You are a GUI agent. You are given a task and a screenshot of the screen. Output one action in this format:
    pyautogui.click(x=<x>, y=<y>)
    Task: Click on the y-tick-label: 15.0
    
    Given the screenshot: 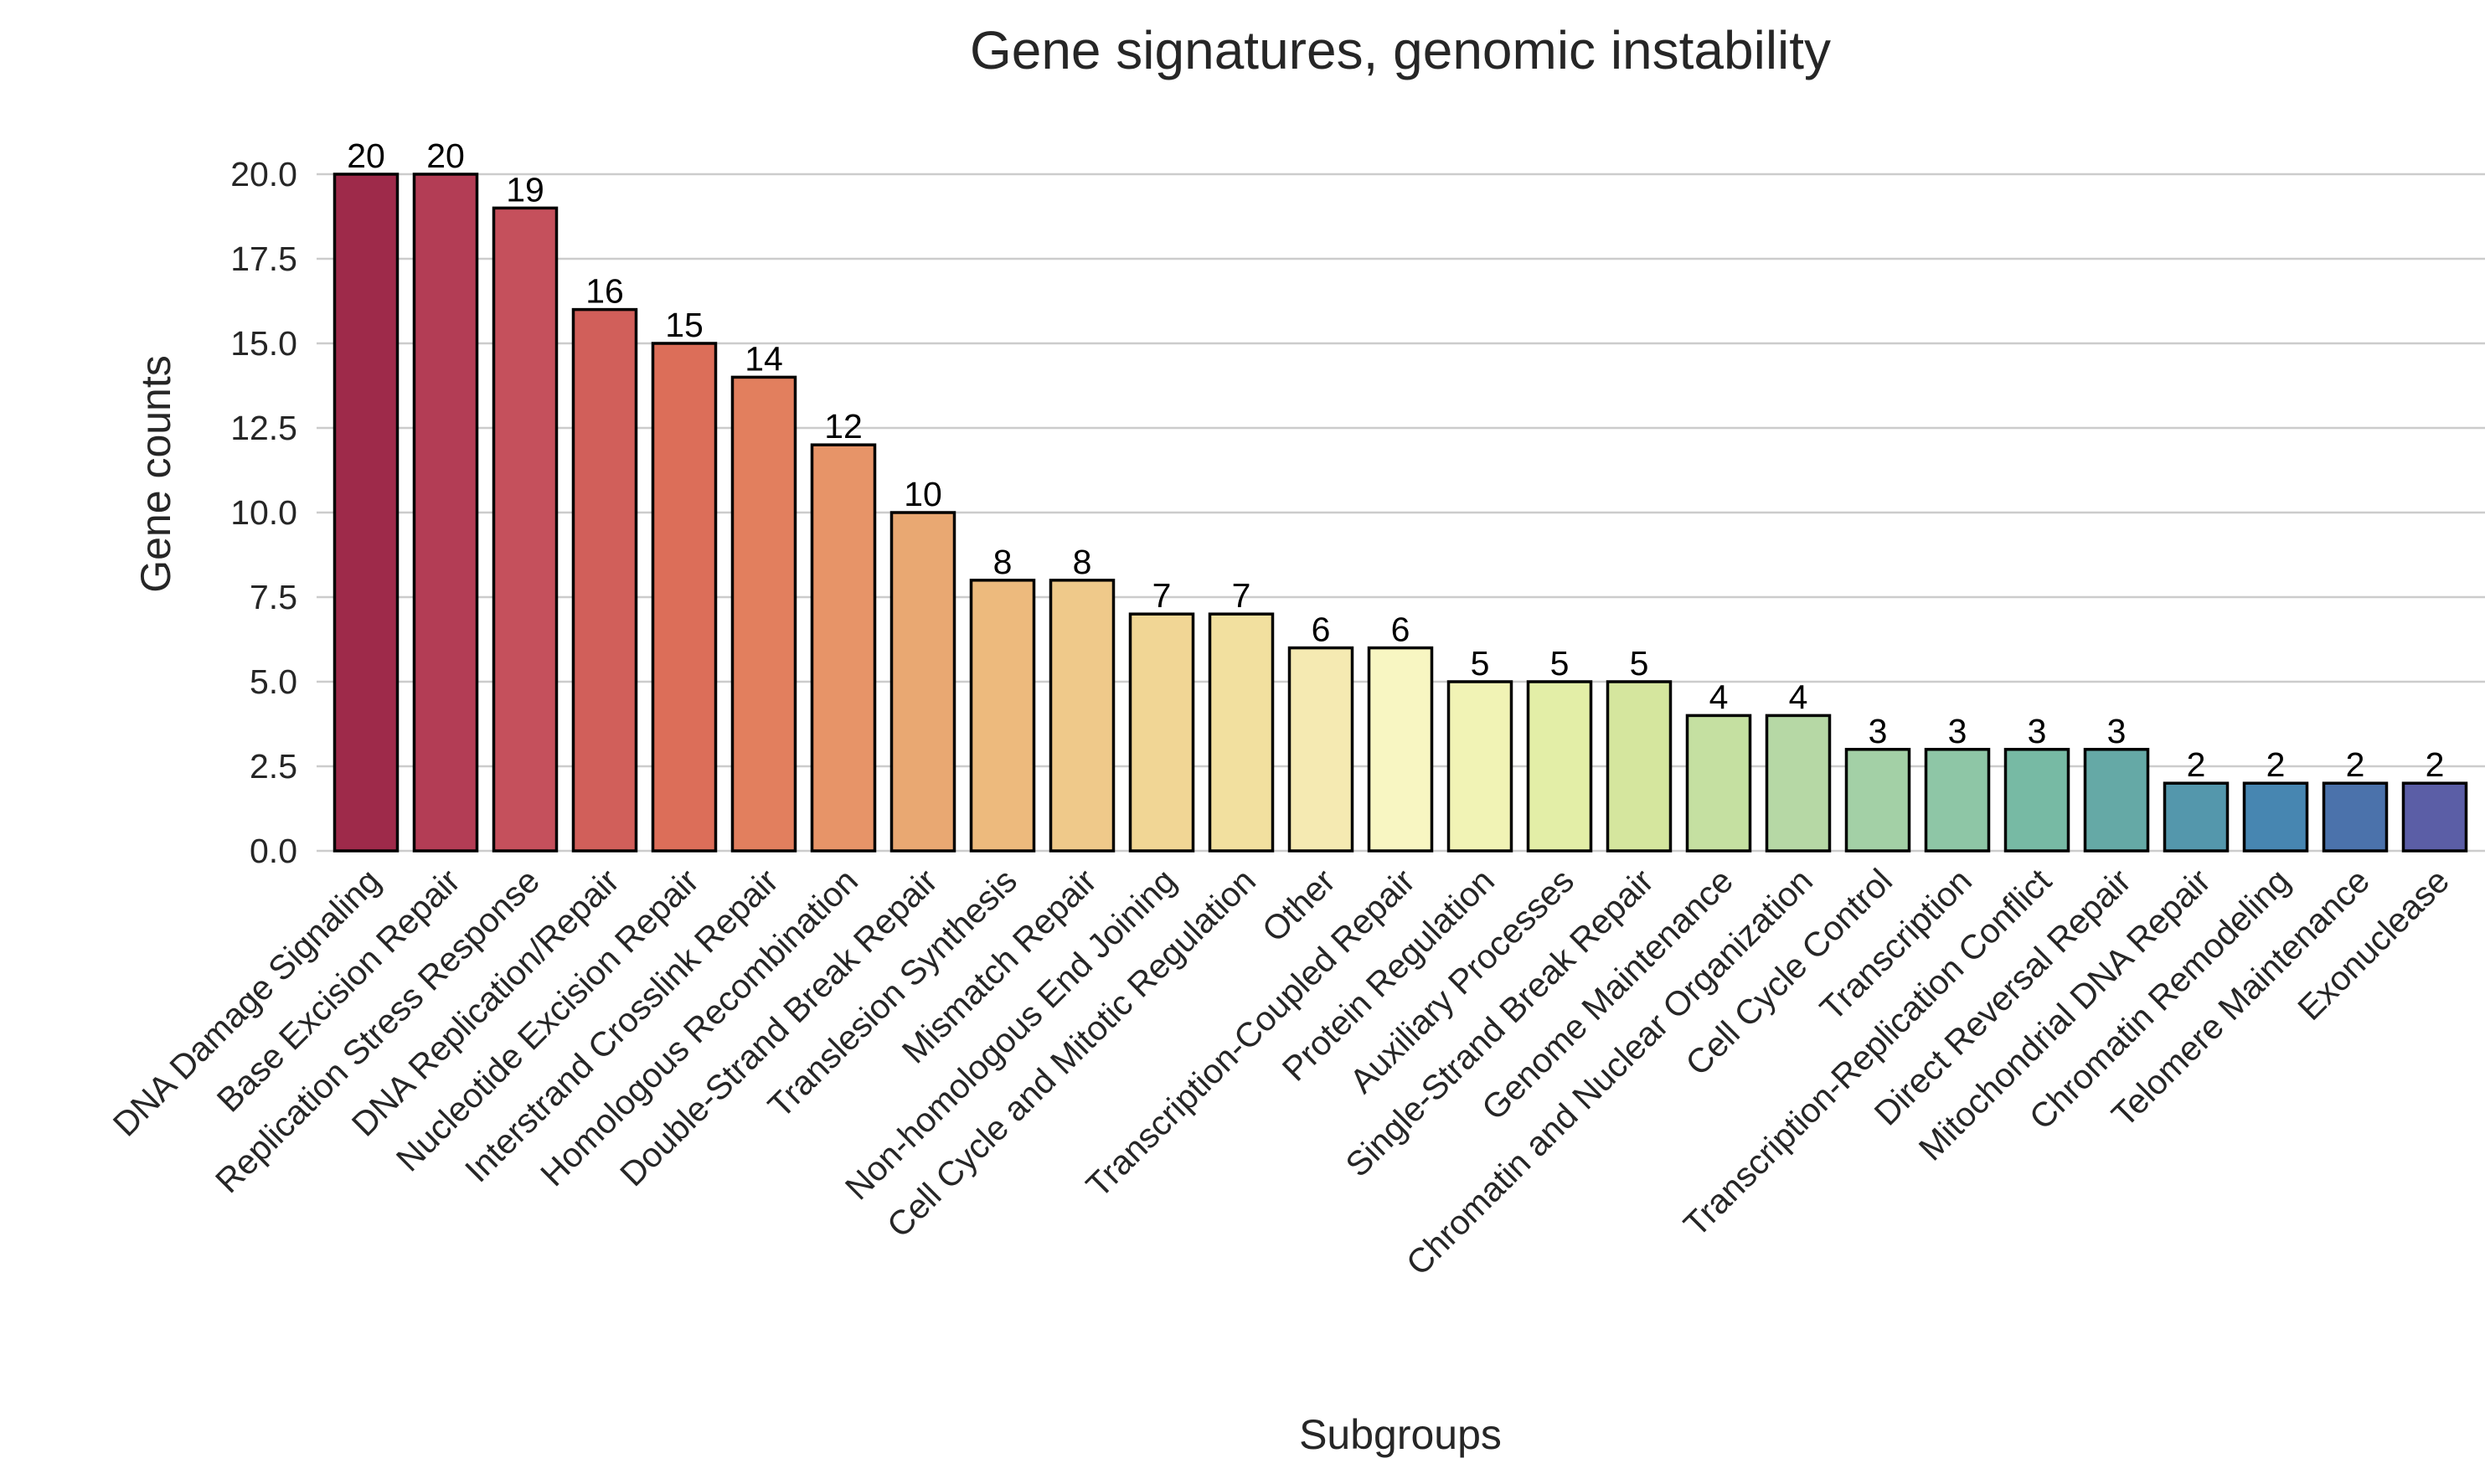 What is the action you would take?
    pyautogui.click(x=263, y=343)
    